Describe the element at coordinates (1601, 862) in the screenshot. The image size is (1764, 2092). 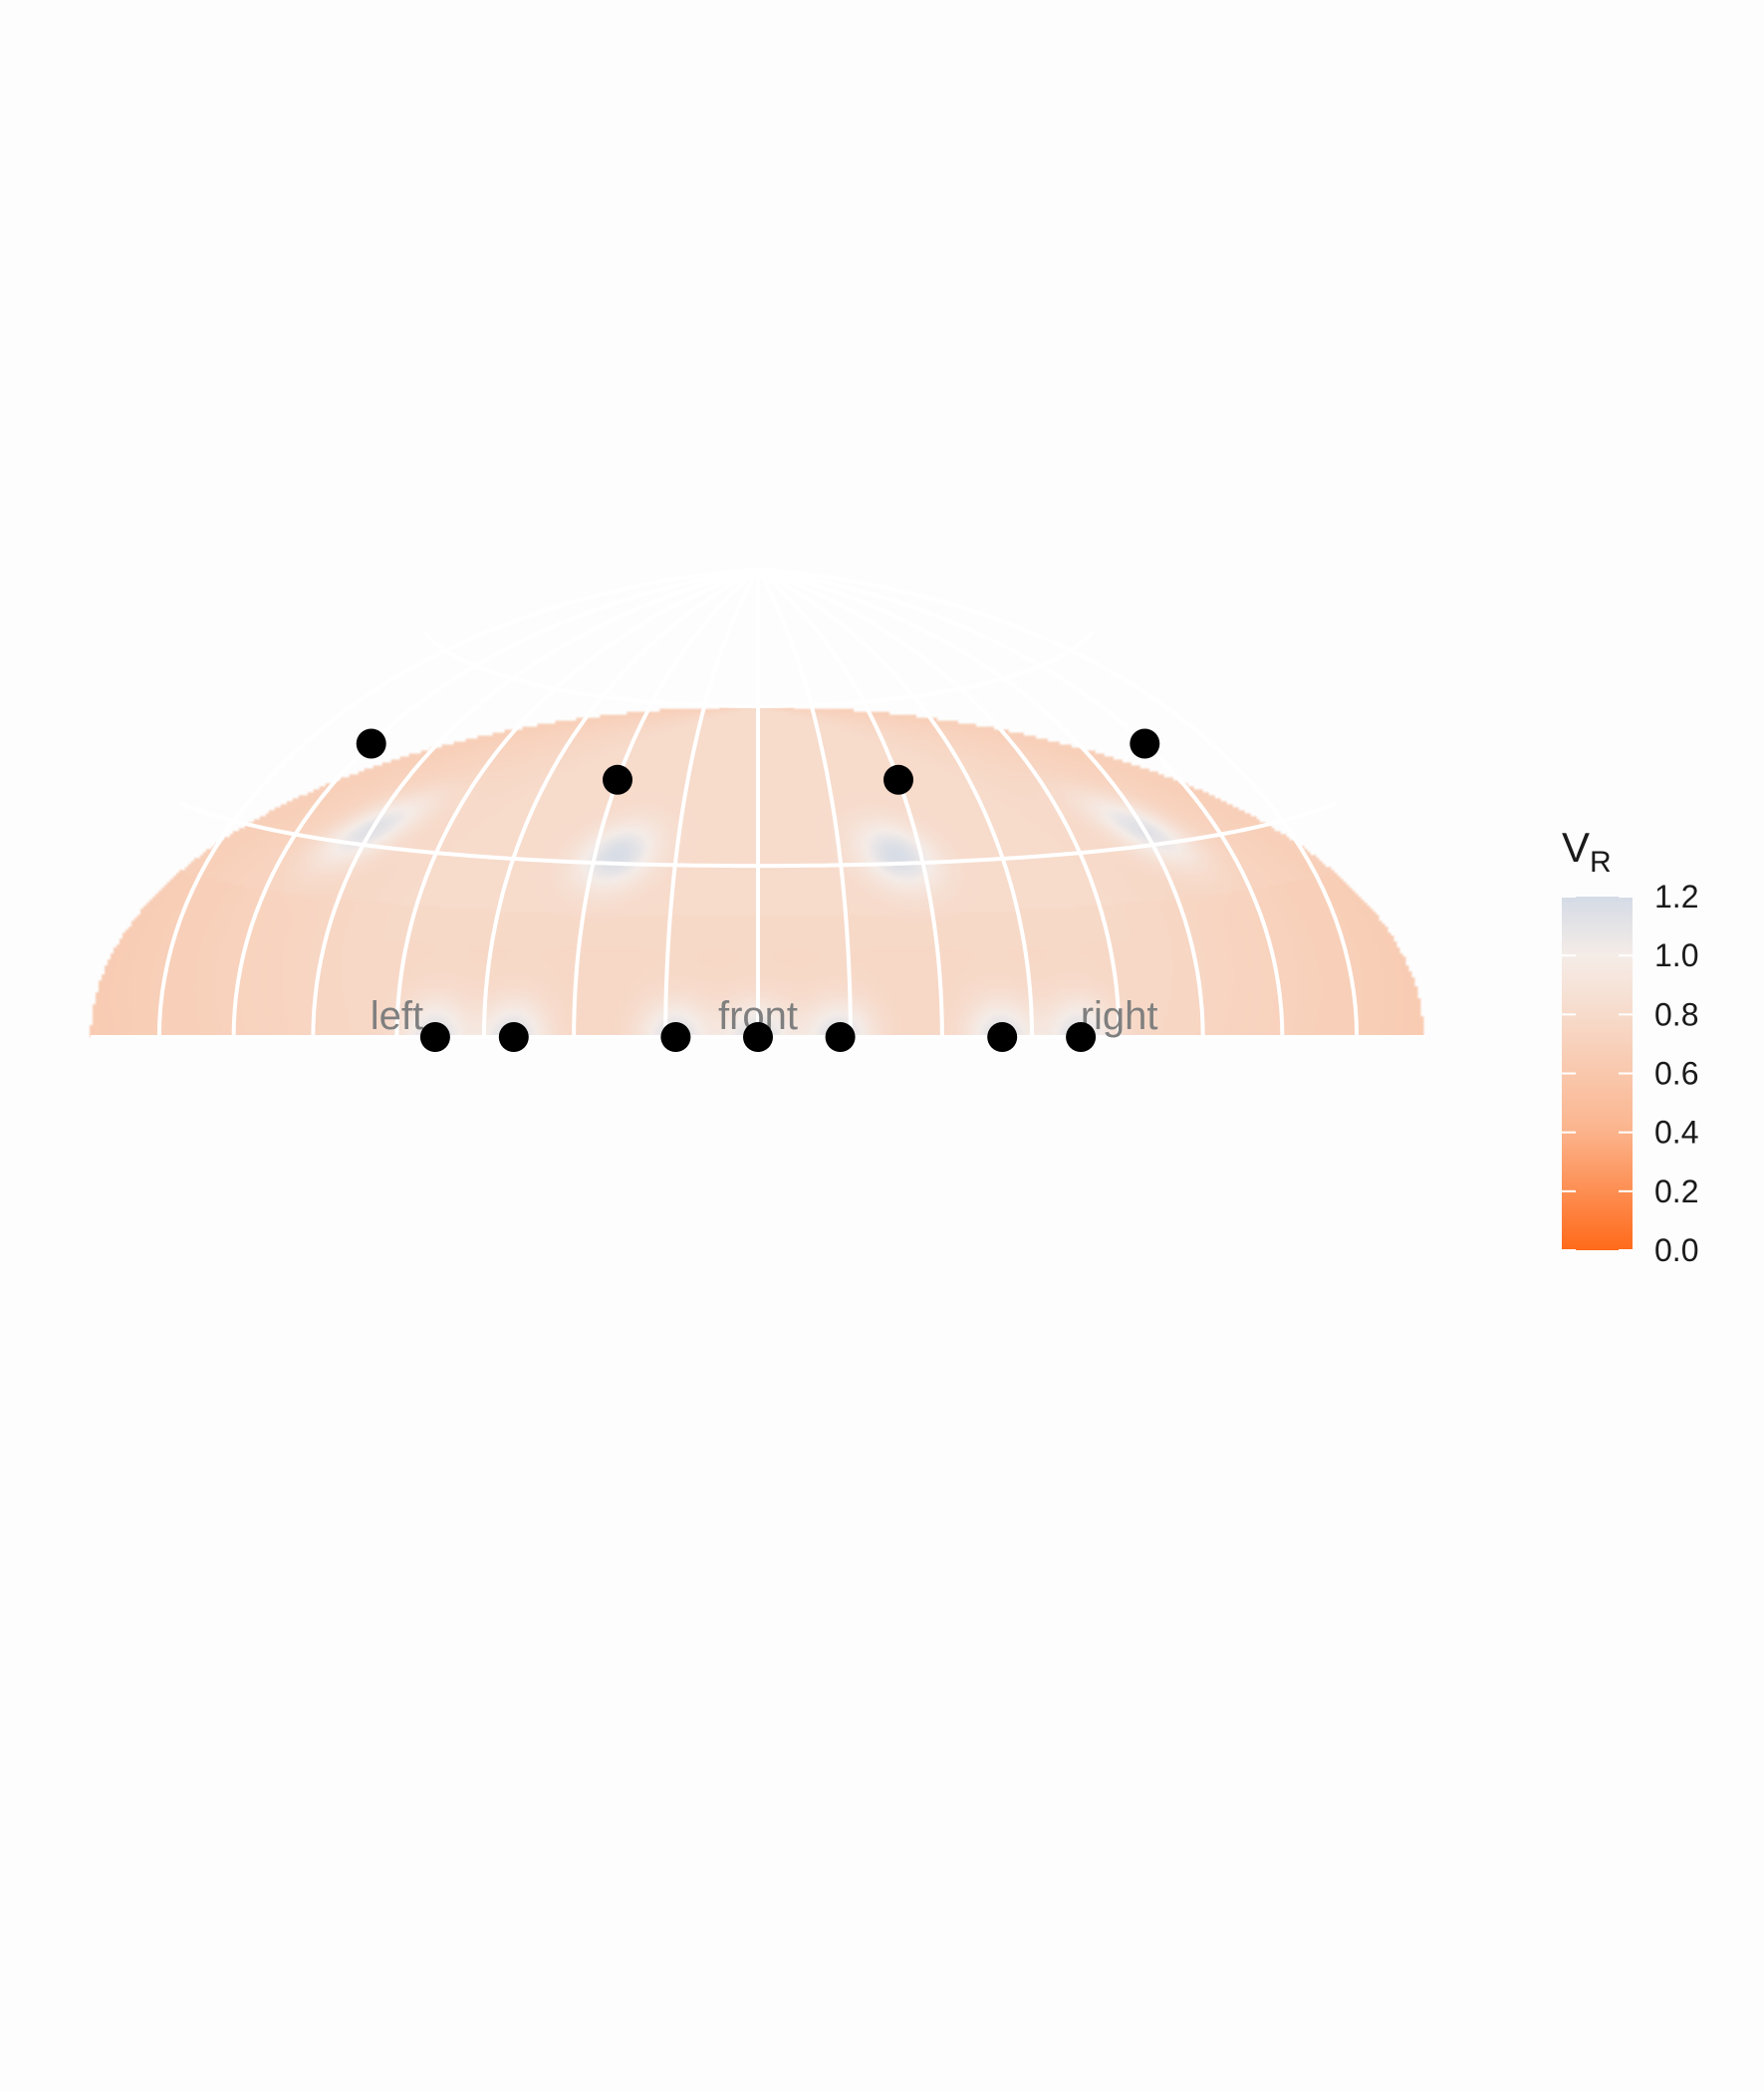
I see `colorbar-title-sub: R` at that location.